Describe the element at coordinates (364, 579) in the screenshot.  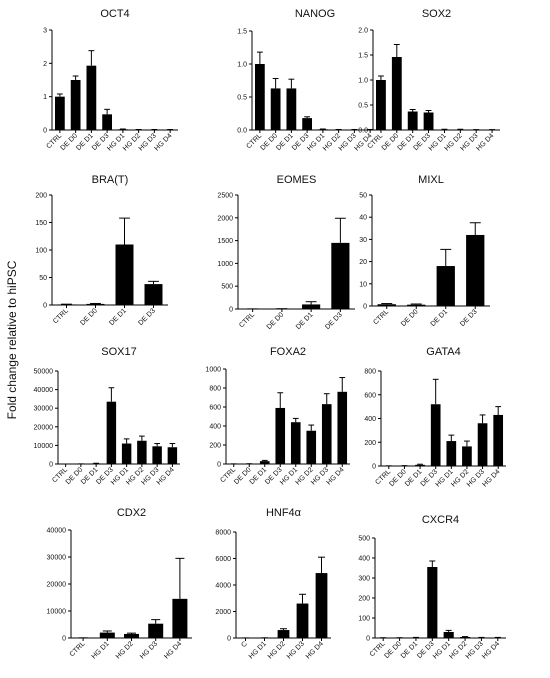
I see `y-tick-label: 300` at that location.